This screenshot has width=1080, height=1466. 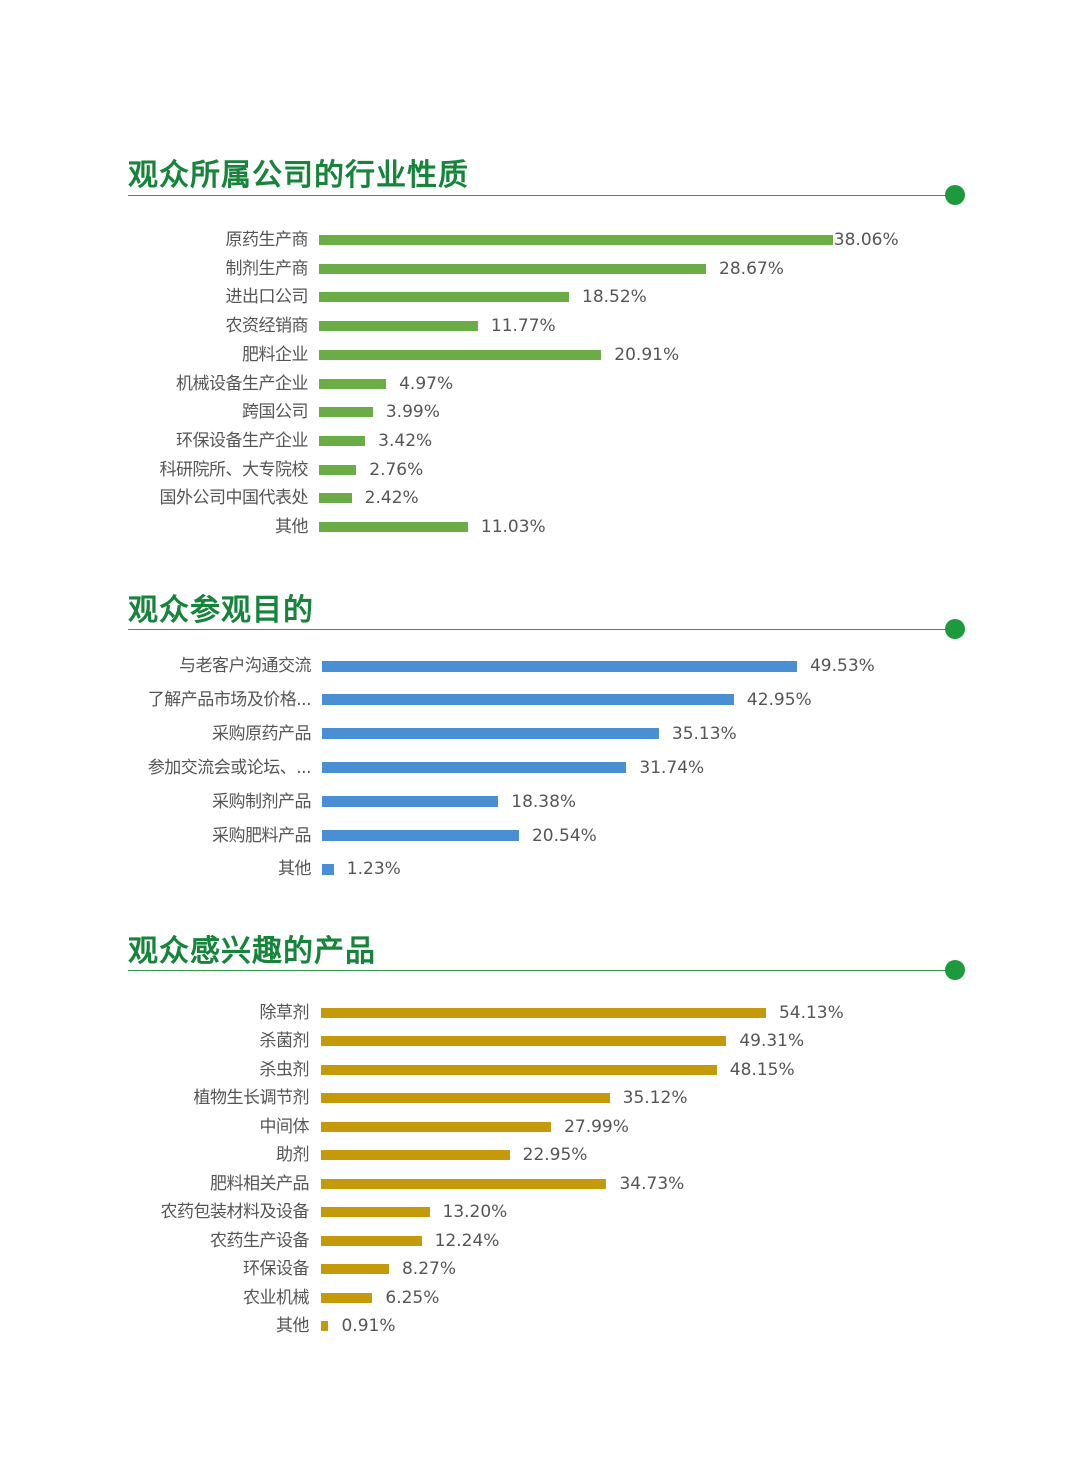 I want to click on category-label: 杀虫剂, so click(x=284, y=1069).